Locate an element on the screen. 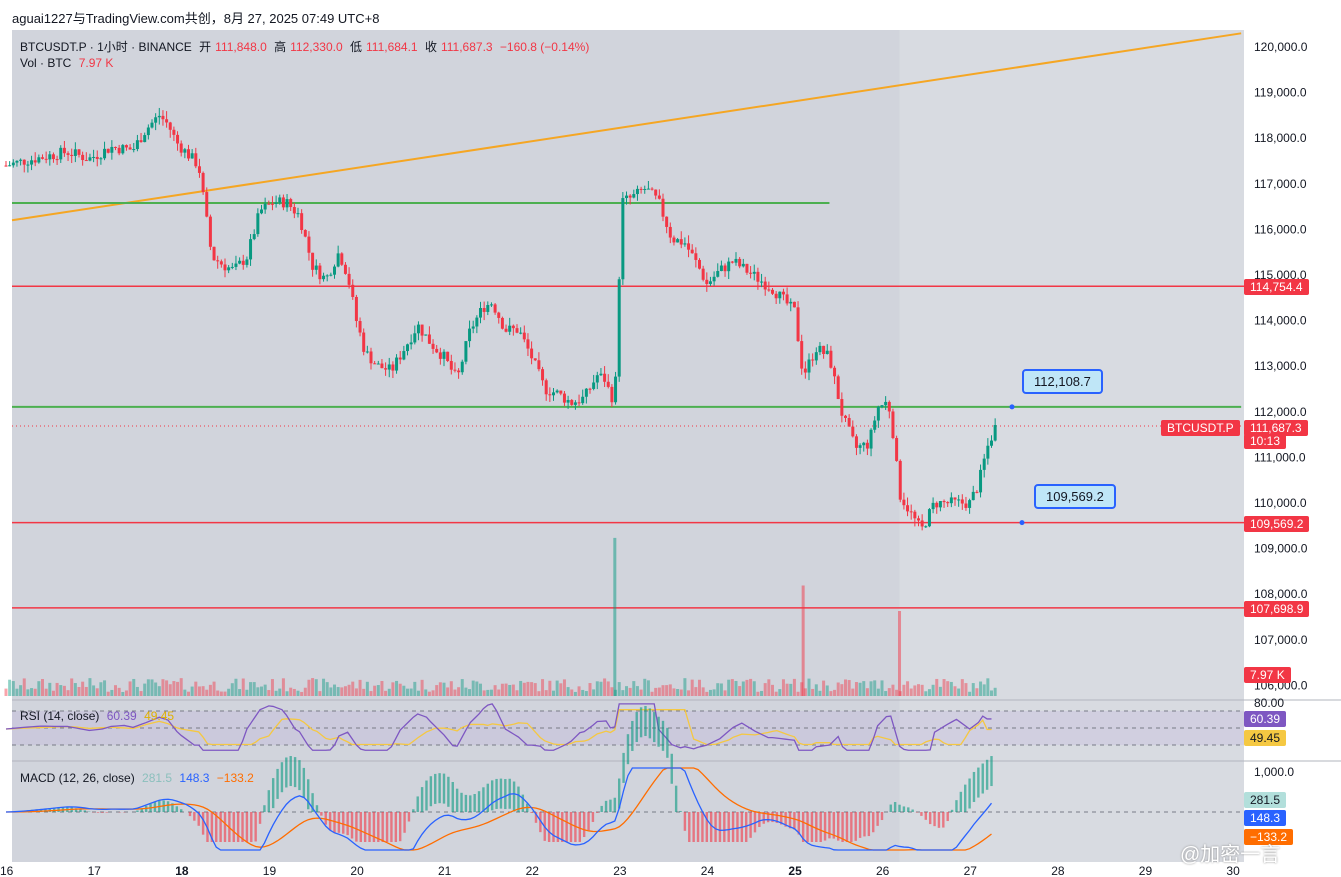  tag-support-109569: 109,569.2 is located at coordinates (1277, 524).